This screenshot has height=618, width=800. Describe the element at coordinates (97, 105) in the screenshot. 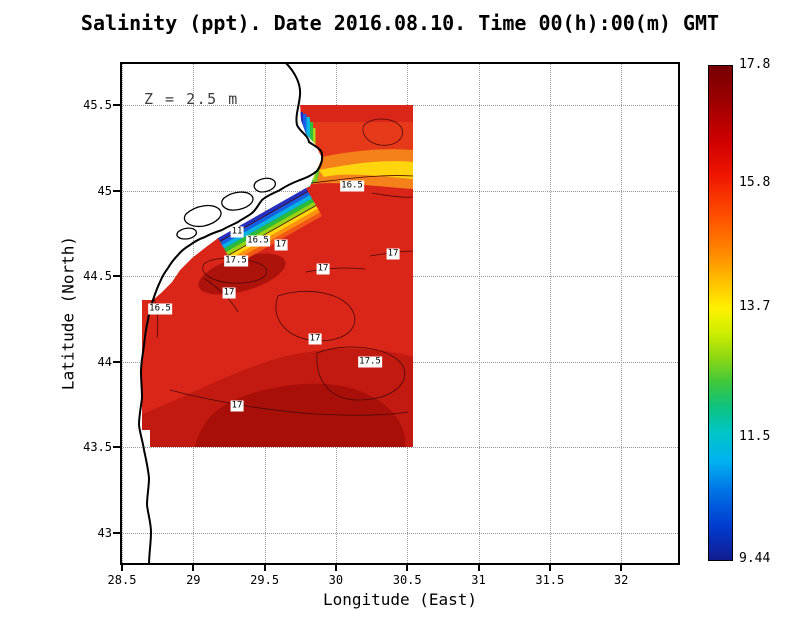

I see `y-tick-label: 45.5` at that location.